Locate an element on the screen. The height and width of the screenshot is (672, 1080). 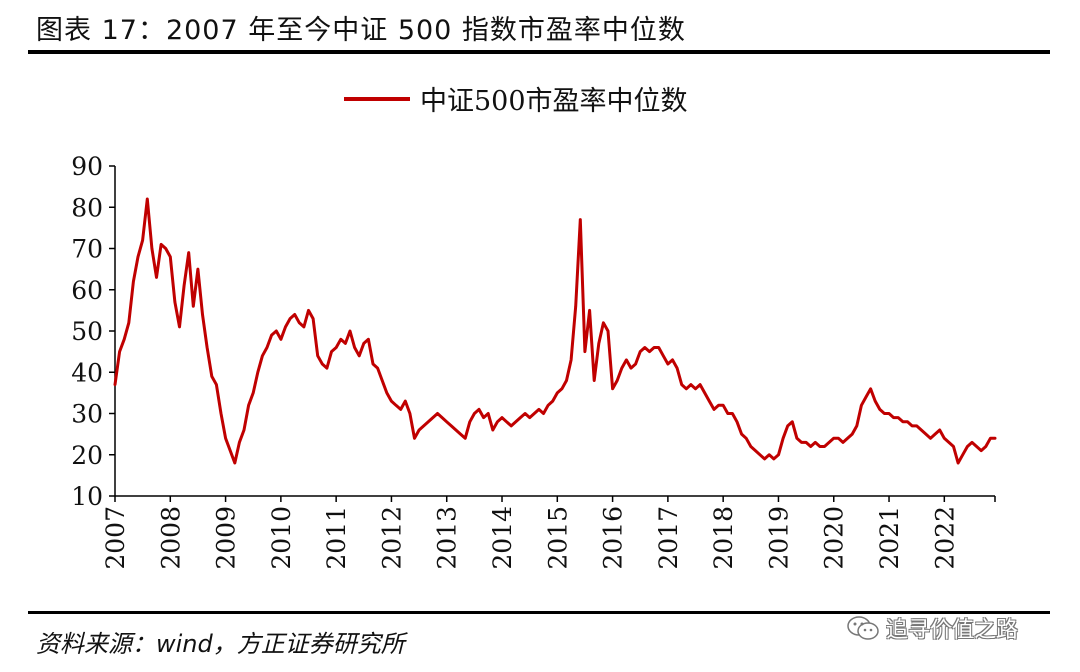
x-tick-label: 2022 is located at coordinates (944, 538).